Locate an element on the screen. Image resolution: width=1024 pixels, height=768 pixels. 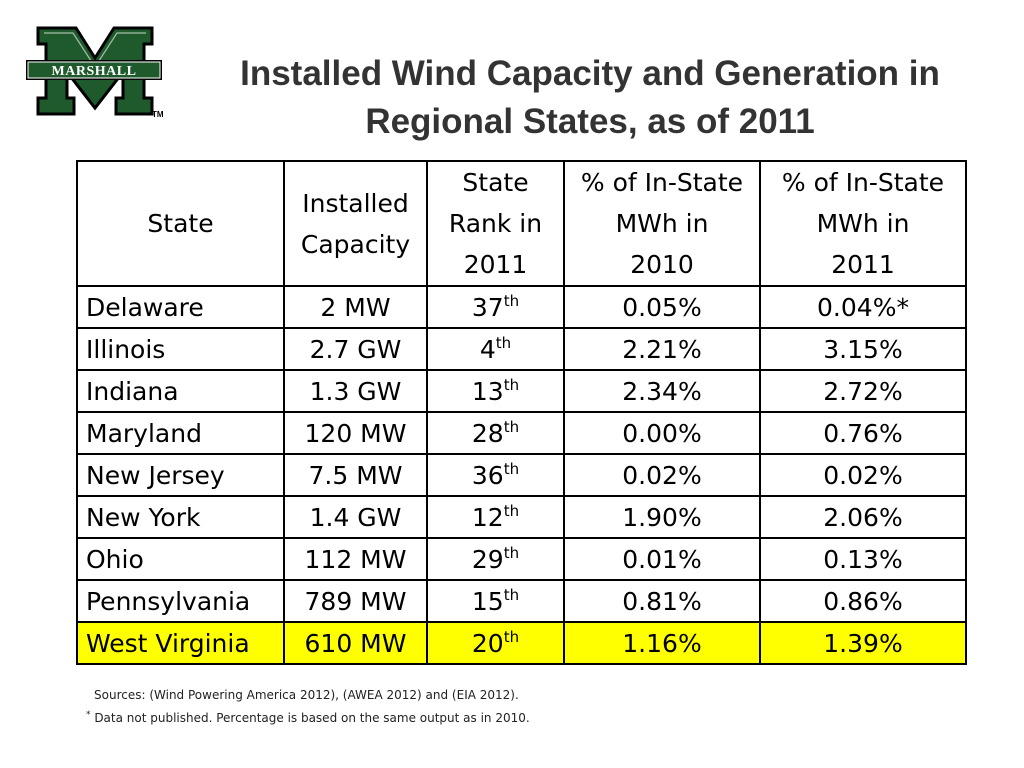
table-row: Maryland 120 MW 28th 0.00% 0.76% is located at coordinates (521, 433).